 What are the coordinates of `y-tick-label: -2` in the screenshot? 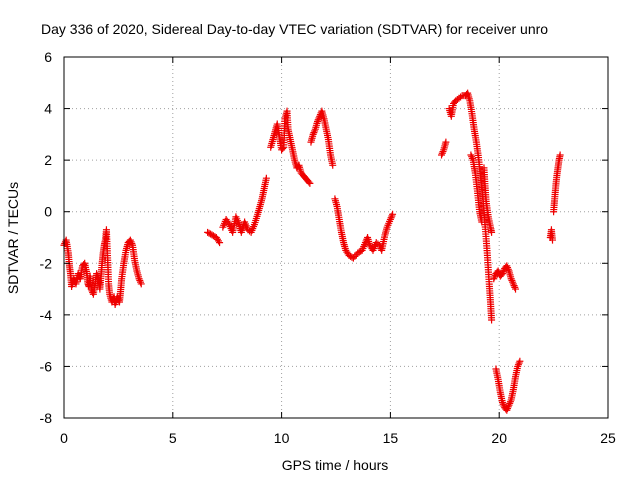 It's located at (46, 263).